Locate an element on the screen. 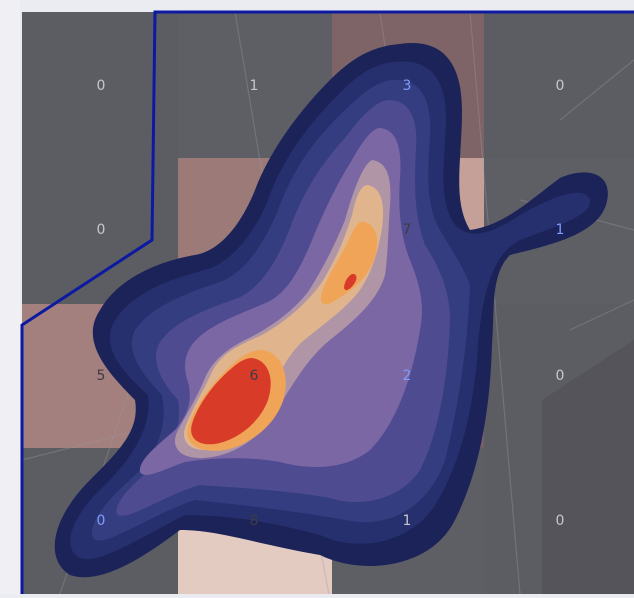  cell-count-label: 8 is located at coordinates (254, 521).